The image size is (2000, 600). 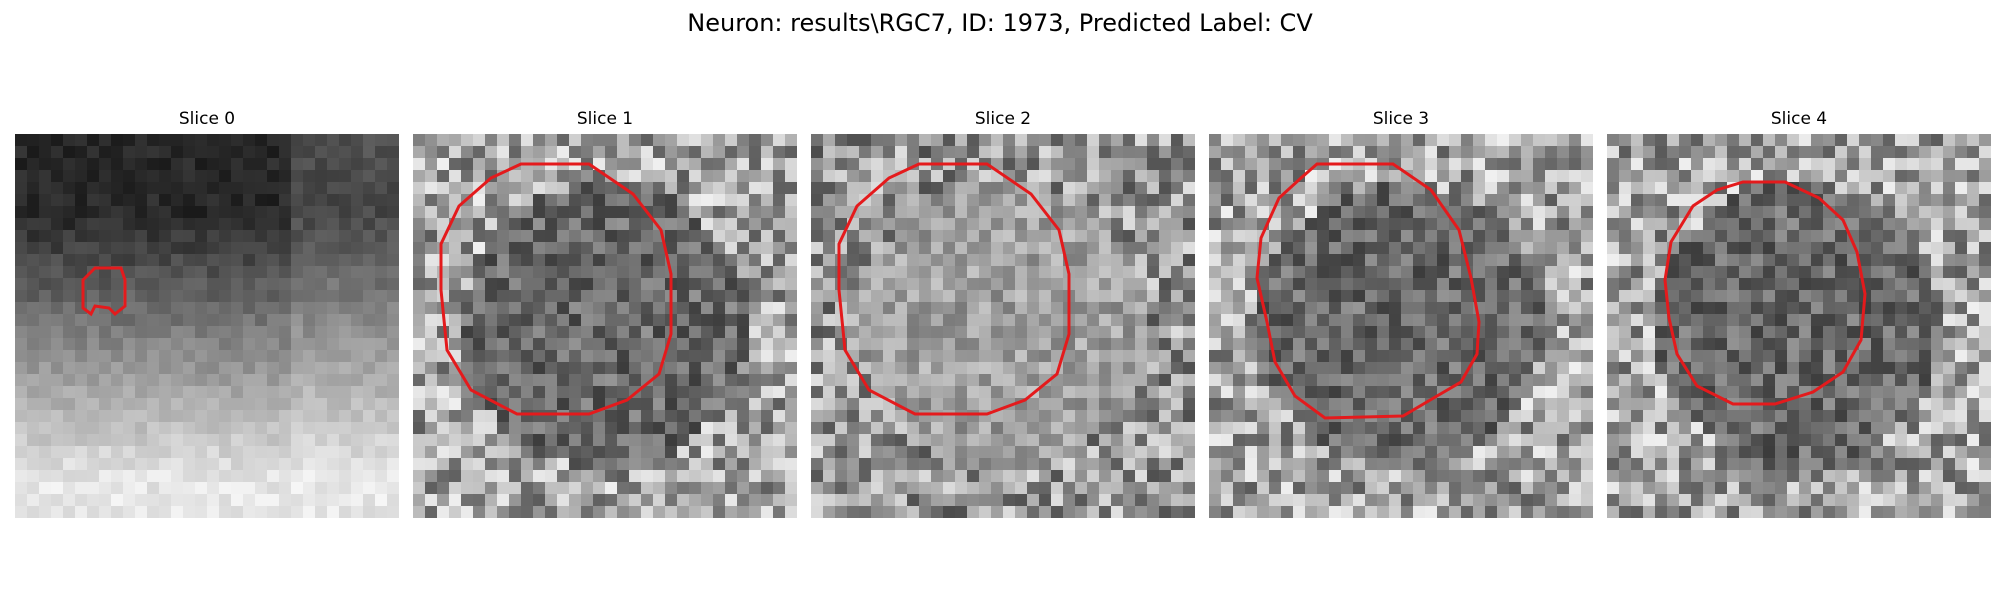 I want to click on slice-panel-4: Slice 4, so click(x=1799, y=314).